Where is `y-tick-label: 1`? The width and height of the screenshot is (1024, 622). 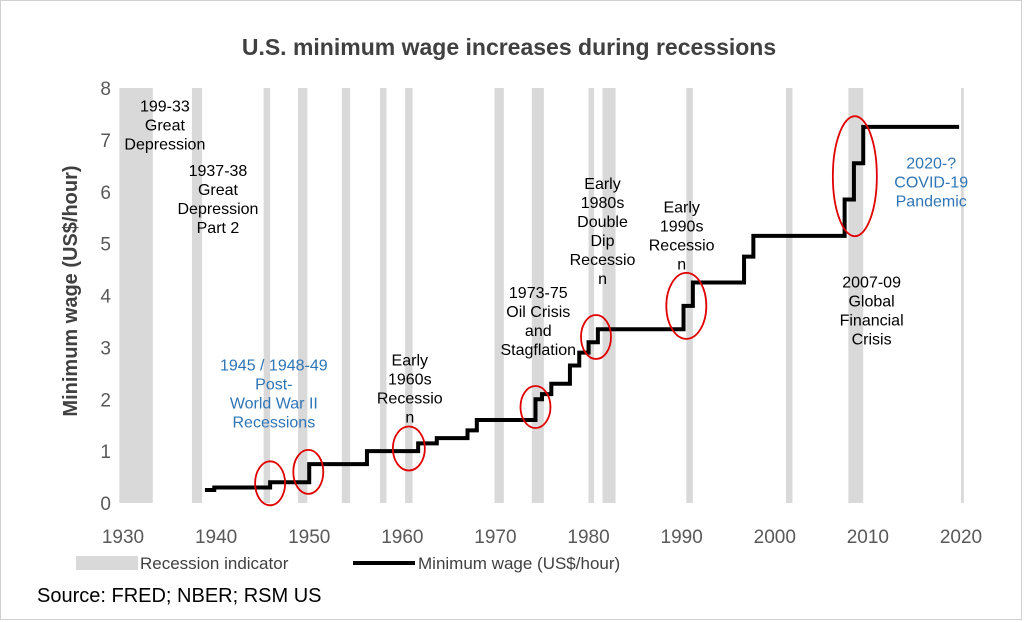 y-tick-label: 1 is located at coordinates (105, 452).